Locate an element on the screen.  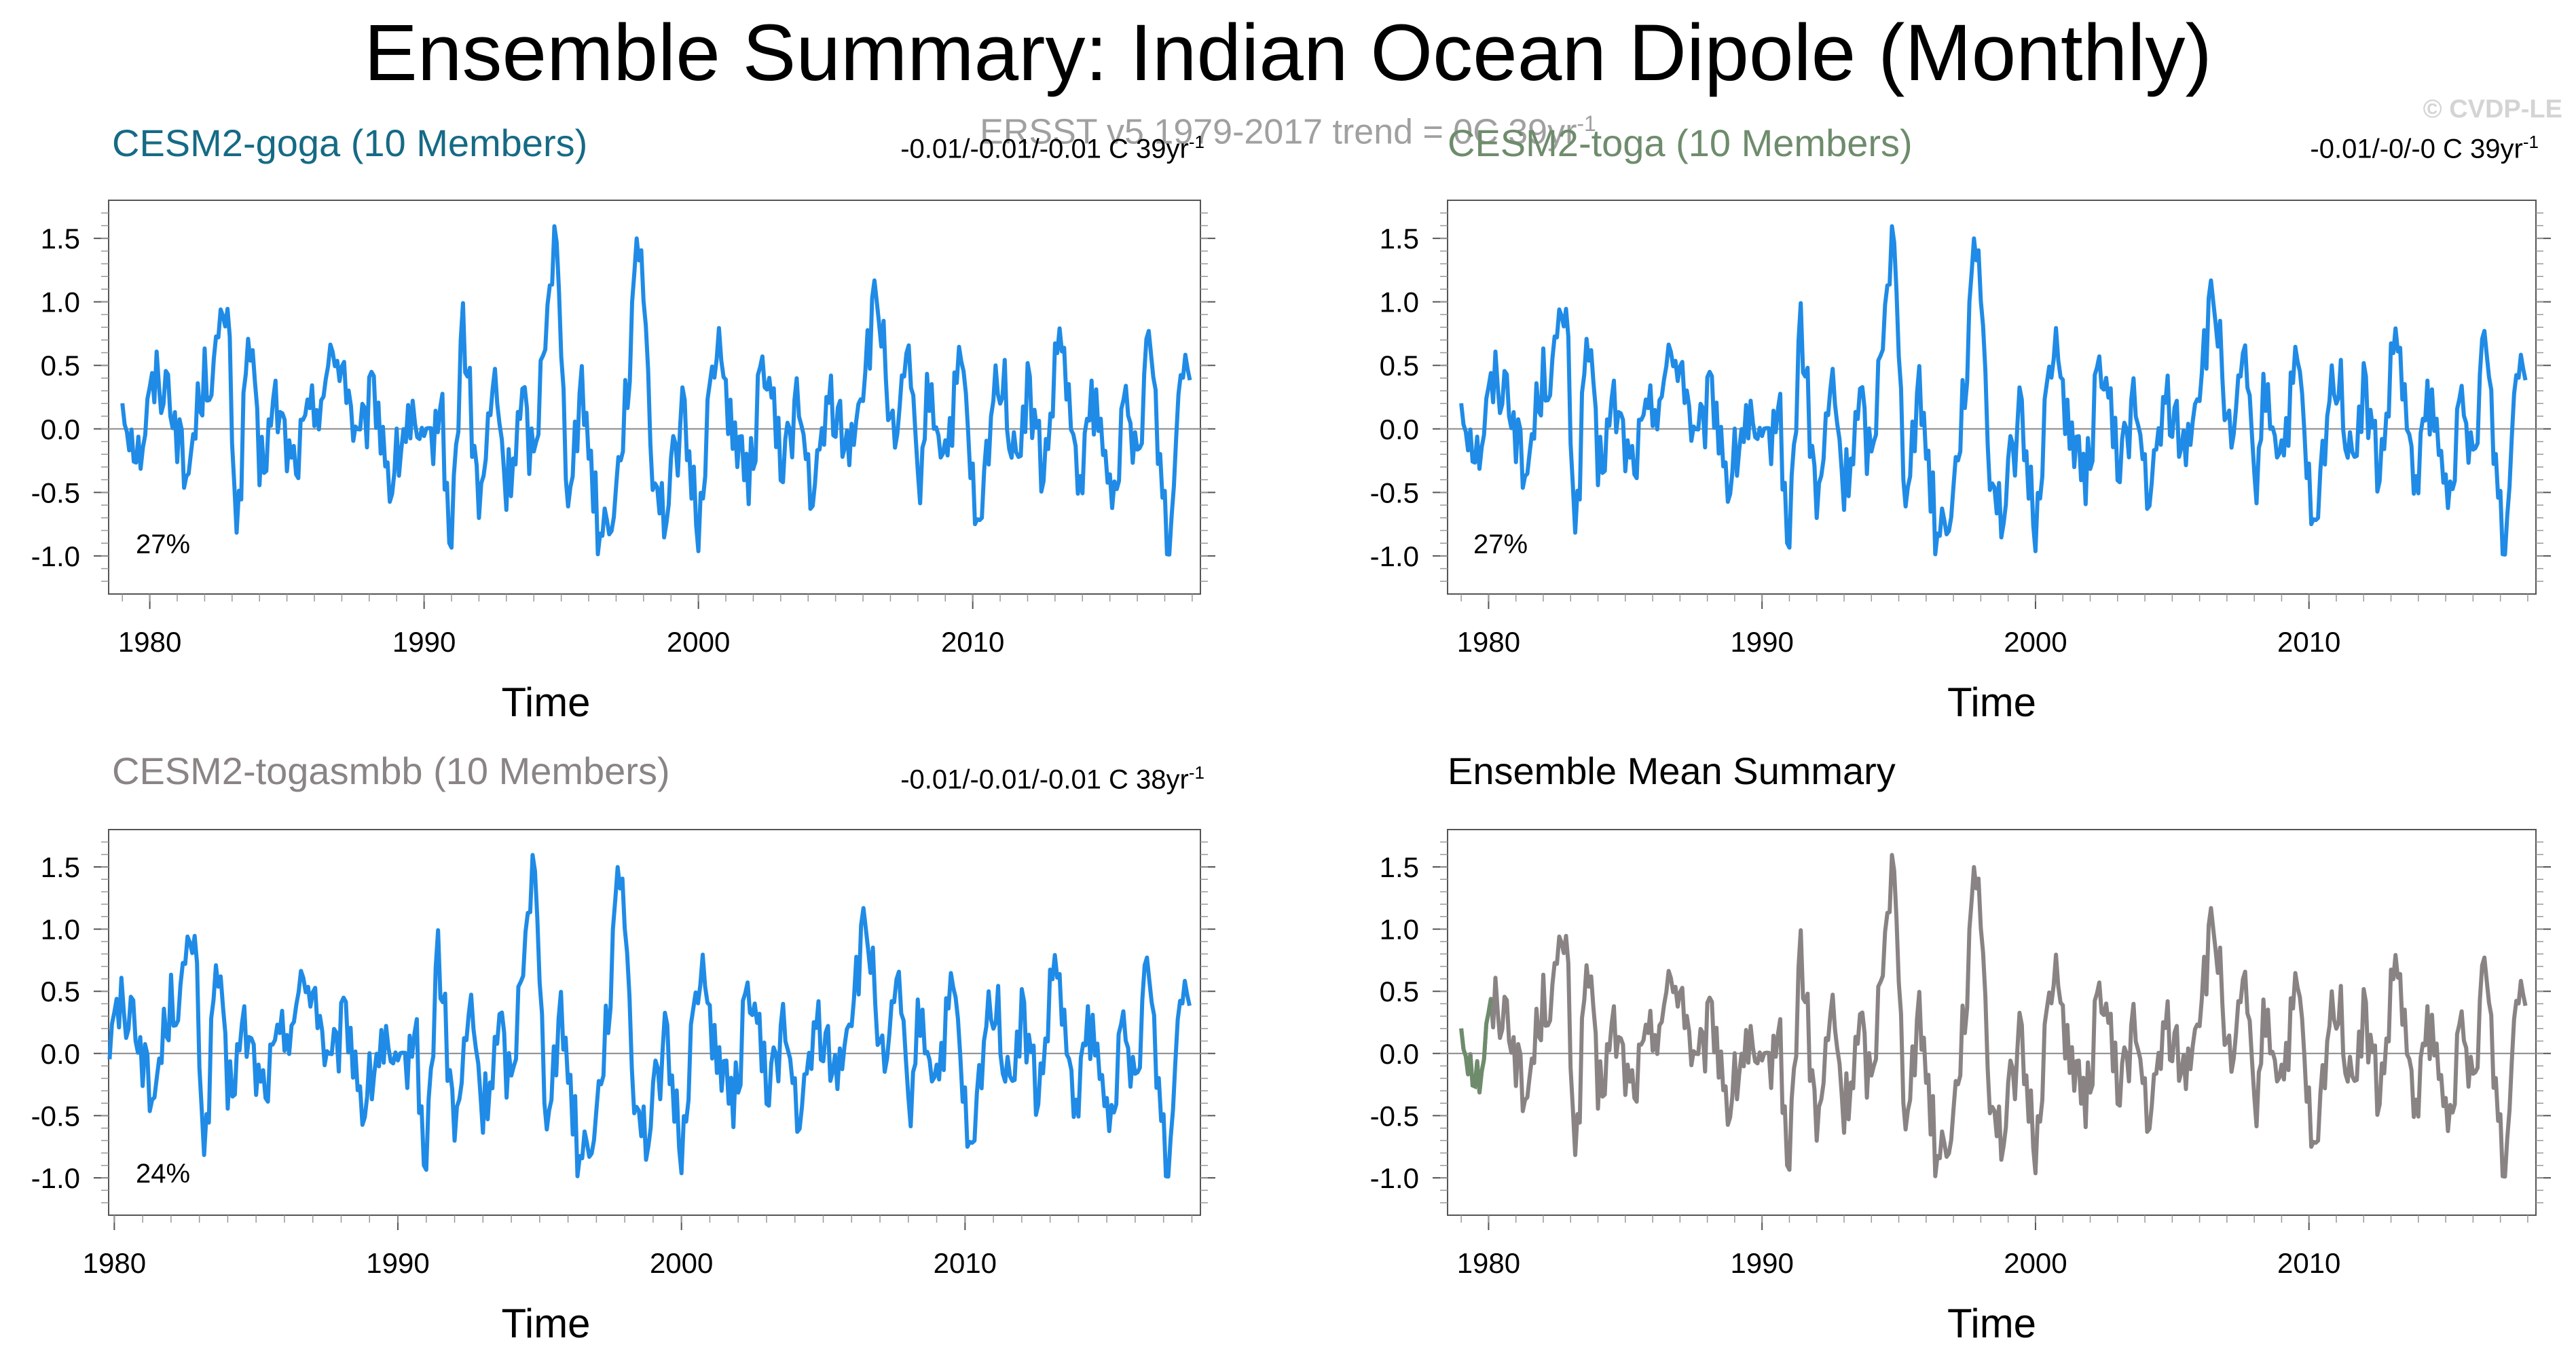
series-line-goga is located at coordinates (656, 390).